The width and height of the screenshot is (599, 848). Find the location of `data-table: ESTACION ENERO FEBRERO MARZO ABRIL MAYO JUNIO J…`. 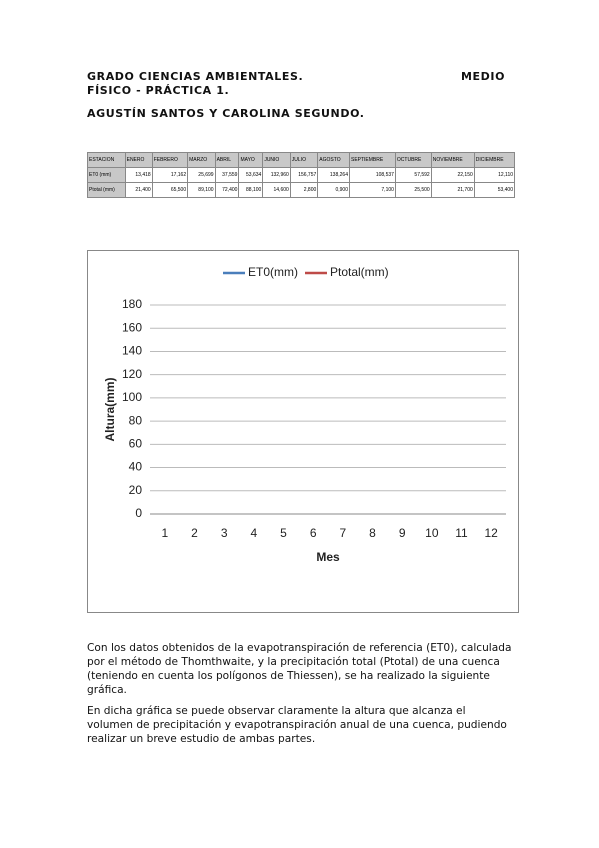

data-table: ESTACION ENERO FEBRERO MARZO ABRIL MAYO JUNIO J… is located at coordinates (301, 175).